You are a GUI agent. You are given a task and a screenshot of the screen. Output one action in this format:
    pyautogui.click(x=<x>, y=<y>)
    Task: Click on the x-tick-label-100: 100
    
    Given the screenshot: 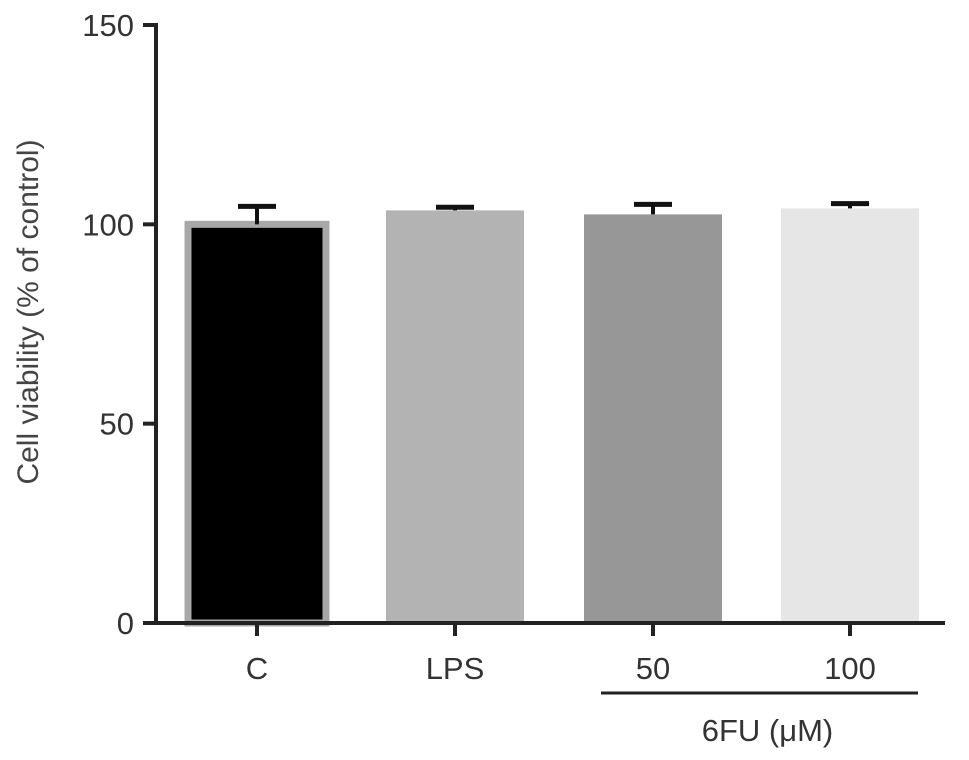 What is the action you would take?
    pyautogui.click(x=850, y=668)
    